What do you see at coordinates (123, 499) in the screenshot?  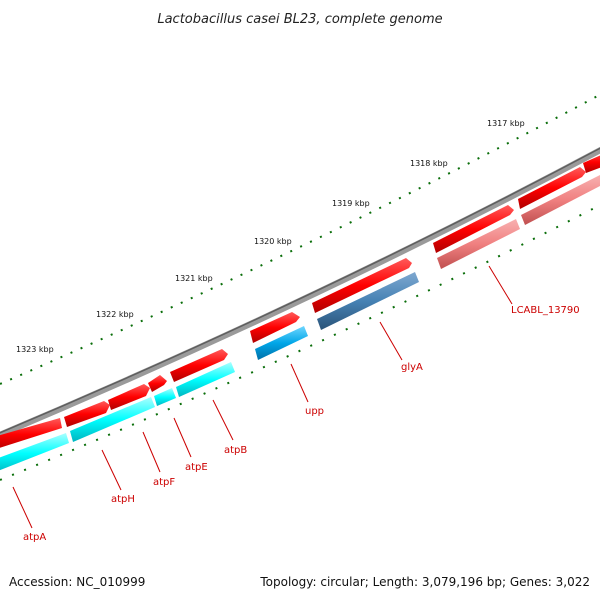 I see `gene-label-atpH: atpH` at bounding box center [123, 499].